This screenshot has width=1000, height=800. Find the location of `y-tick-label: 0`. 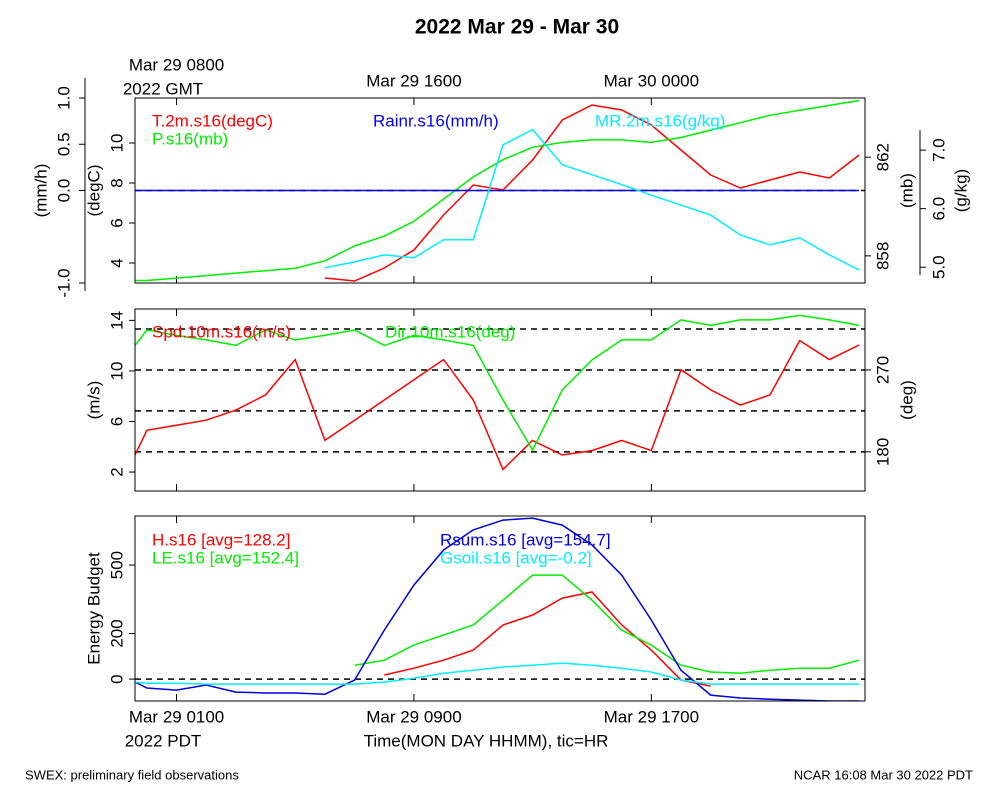

y-tick-label: 0 is located at coordinates (116, 678).